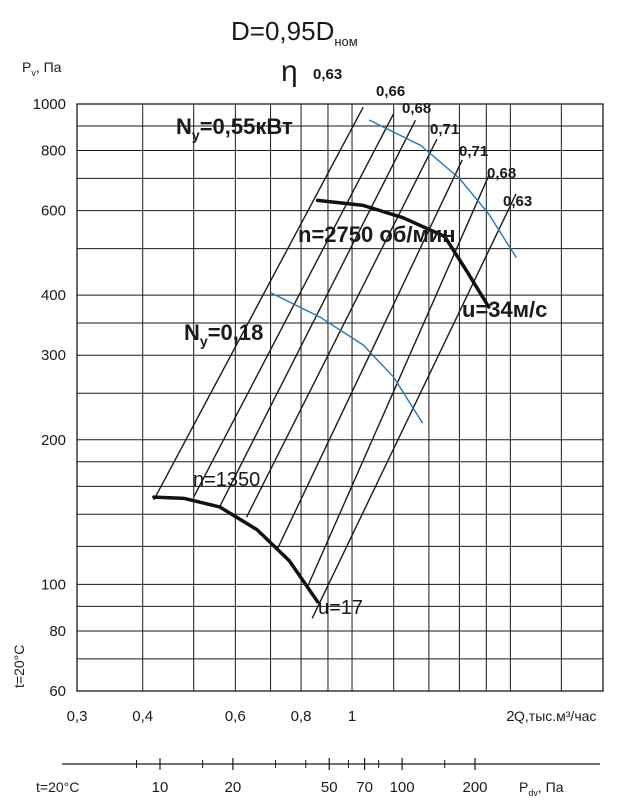 Image resolution: width=617 pixels, height=801 pixels. Describe the element at coordinates (226, 480) in the screenshot. I see `speed-low-label: n=1350` at that location.